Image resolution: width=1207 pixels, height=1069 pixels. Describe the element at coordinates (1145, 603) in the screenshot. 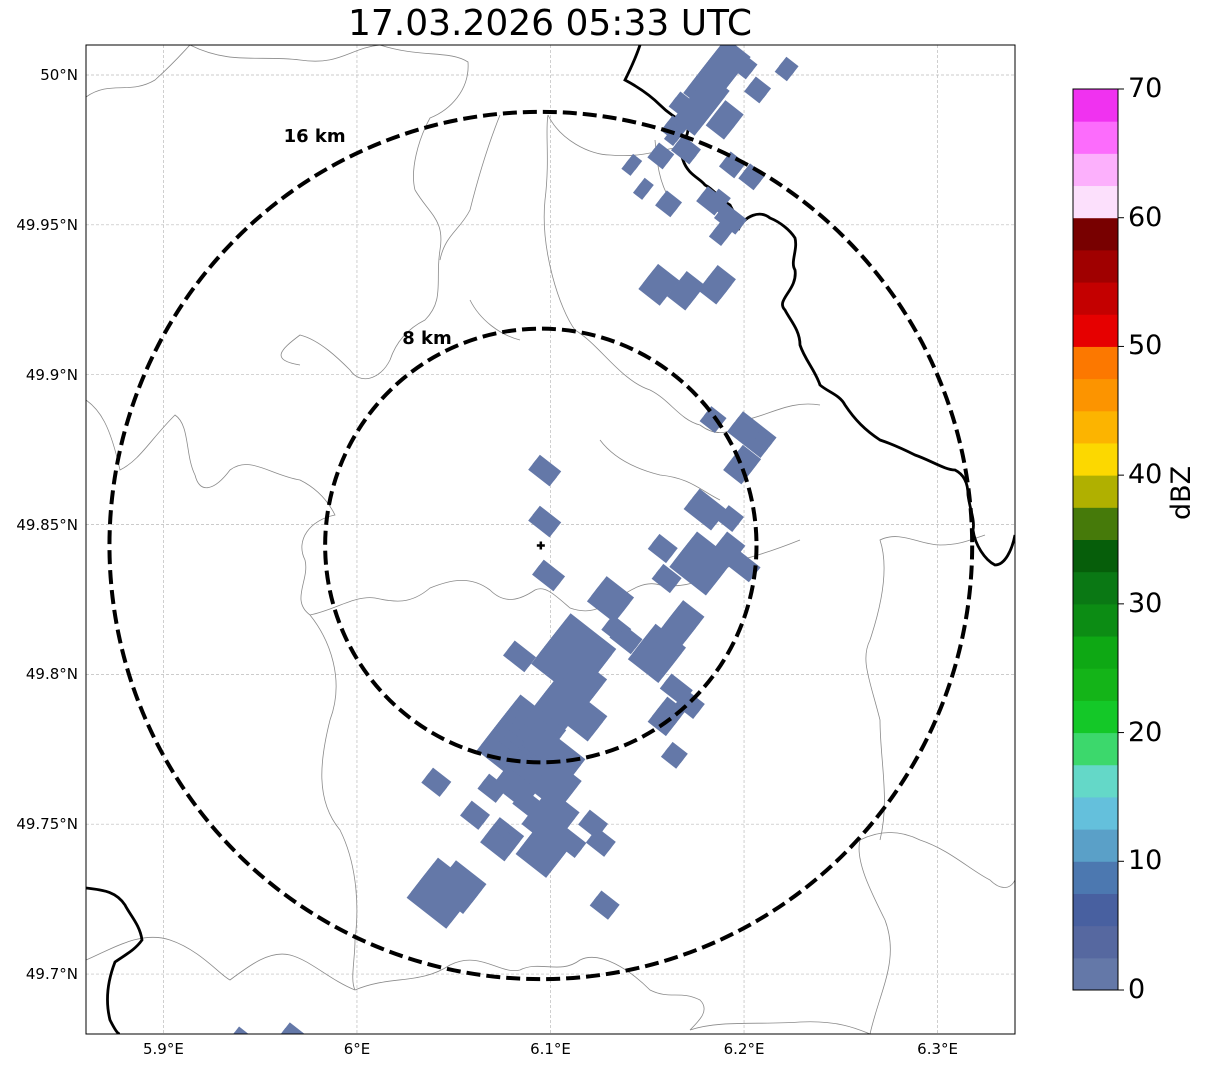

I see `colorbar-tick-label: 30` at that location.